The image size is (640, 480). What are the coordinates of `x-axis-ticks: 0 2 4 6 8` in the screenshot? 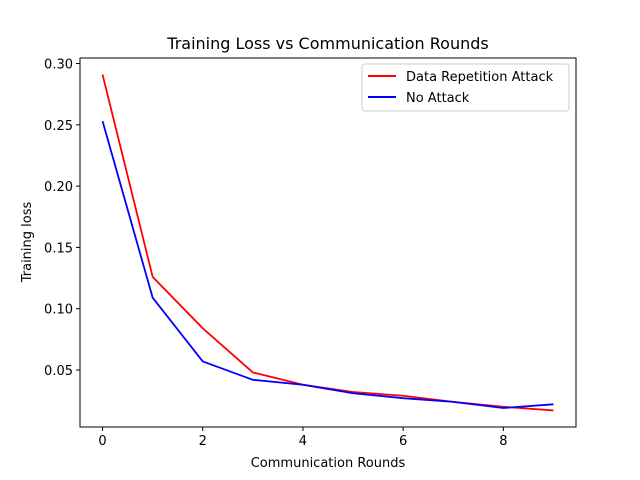 It's located at (302, 438).